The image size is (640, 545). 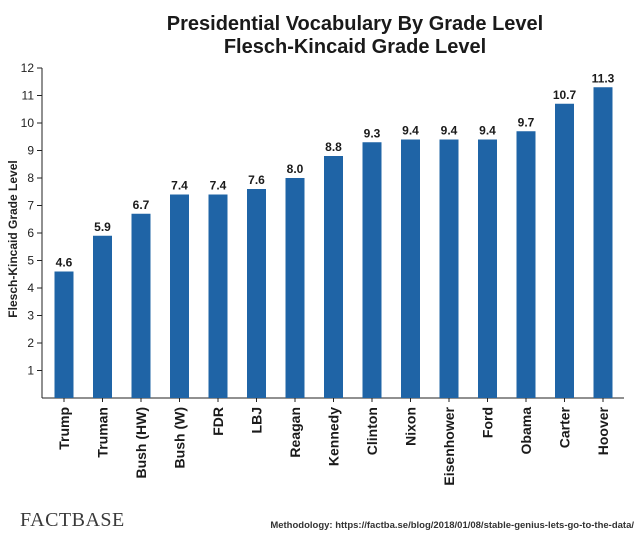 What do you see at coordinates (218, 421) in the screenshot?
I see `x-tick-label: FDR` at bounding box center [218, 421].